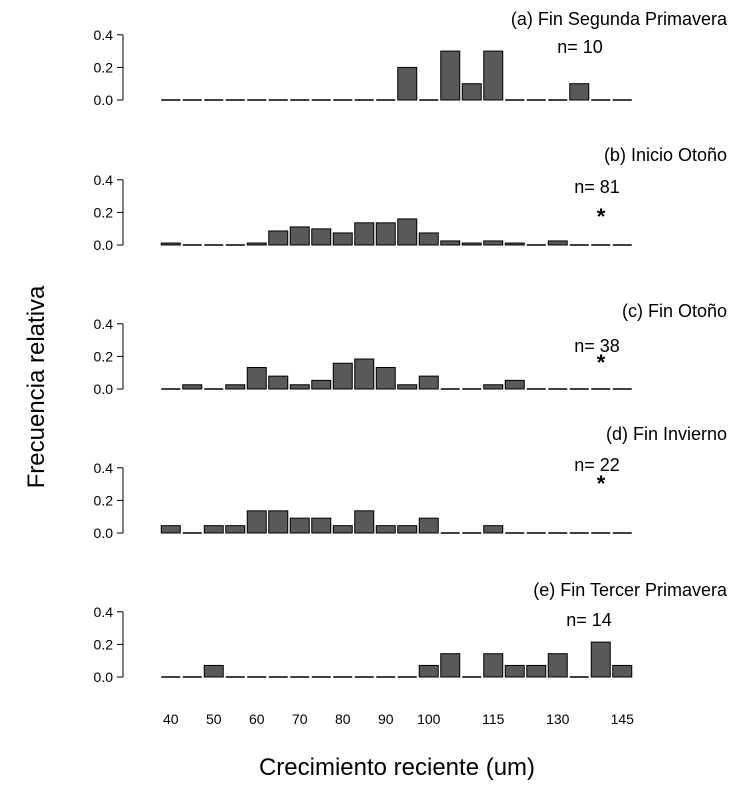  What do you see at coordinates (558, 719) in the screenshot?
I see `x-tick-label: 130` at bounding box center [558, 719].